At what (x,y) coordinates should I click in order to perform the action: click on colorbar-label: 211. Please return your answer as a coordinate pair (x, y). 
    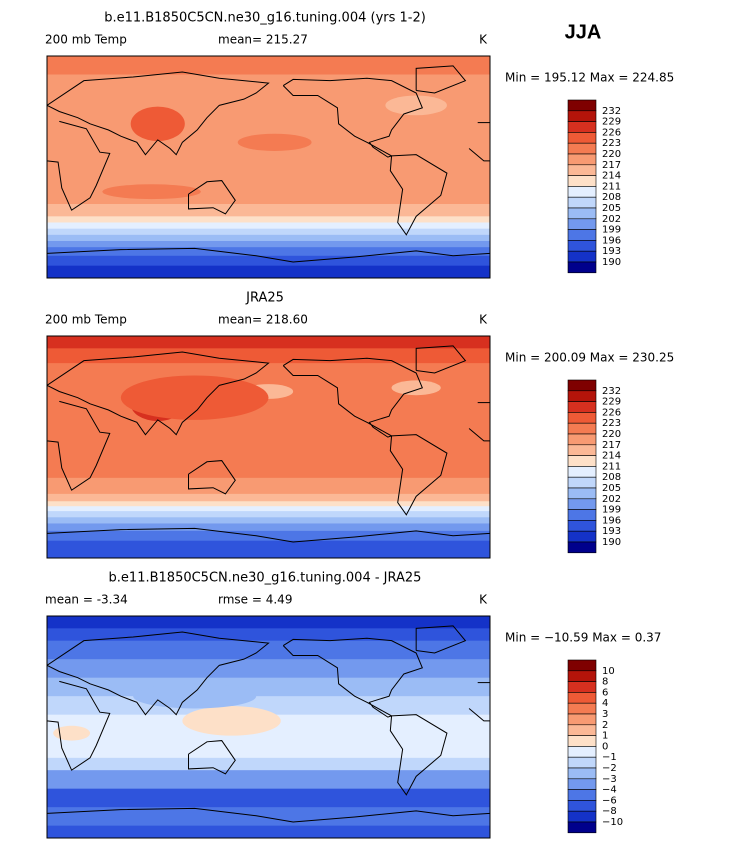
    Looking at the image, I should click on (611, 186).